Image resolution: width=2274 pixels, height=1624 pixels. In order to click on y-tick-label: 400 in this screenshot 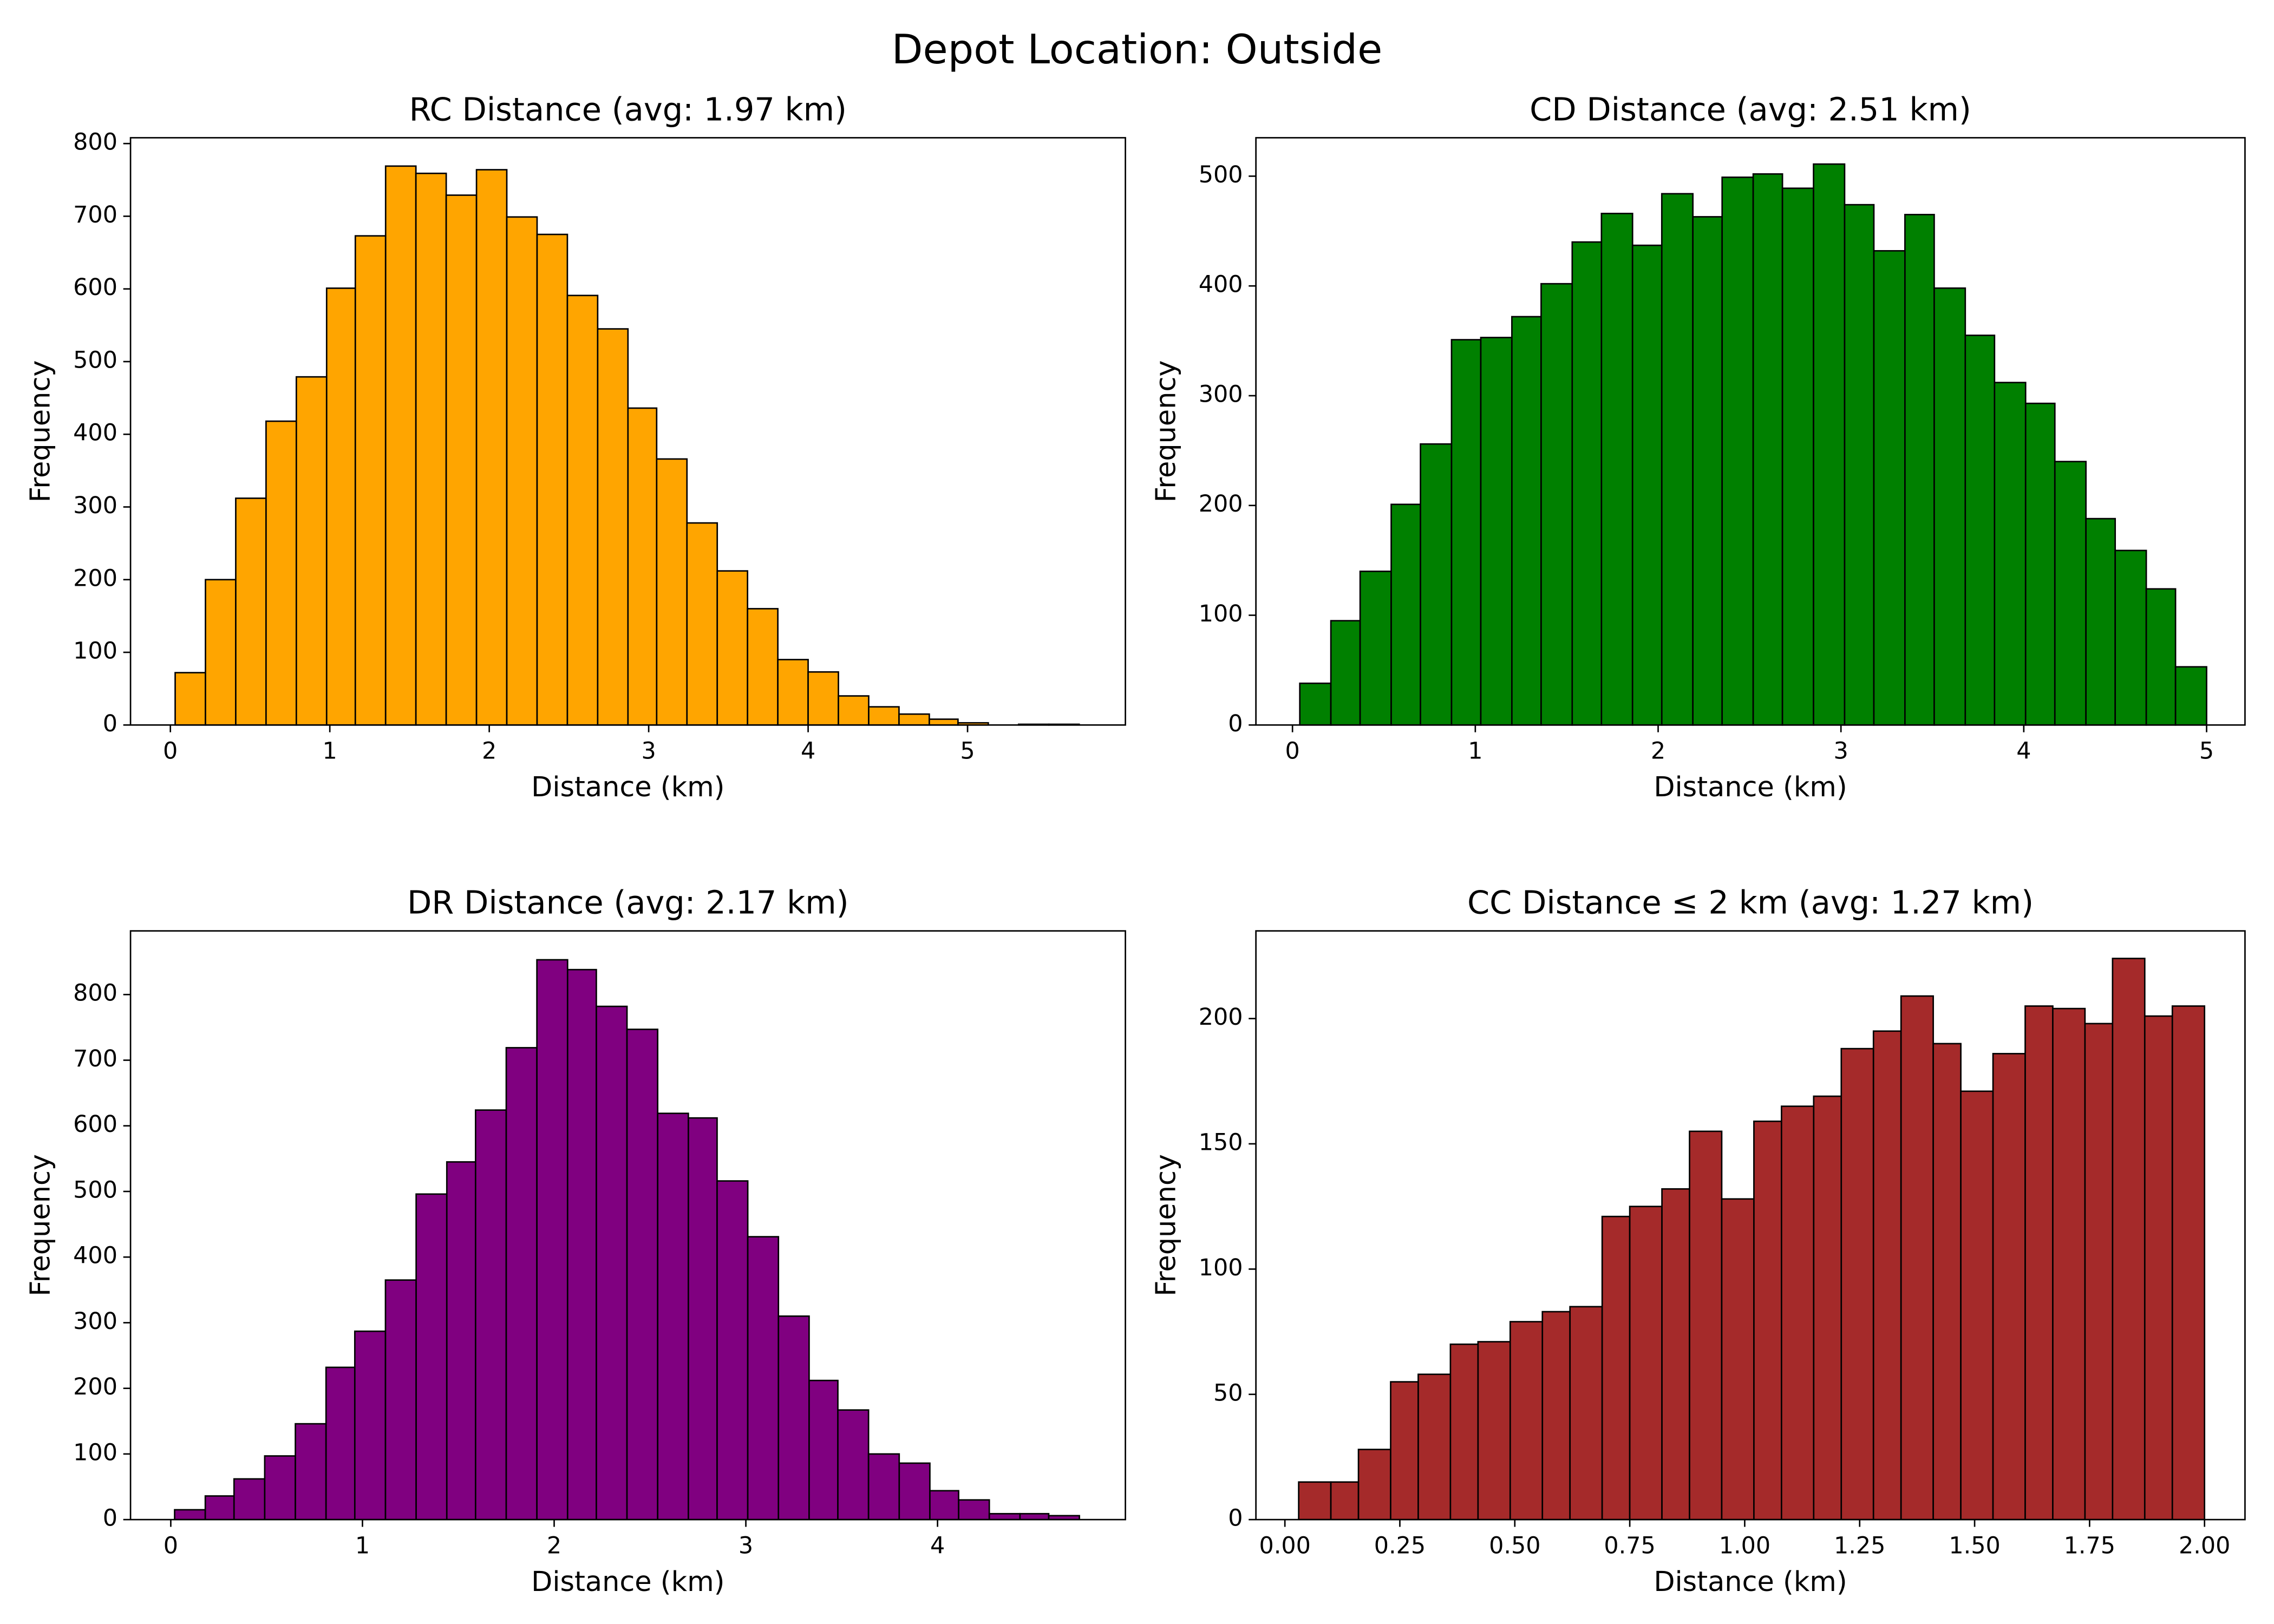, I will do `click(1221, 284)`.